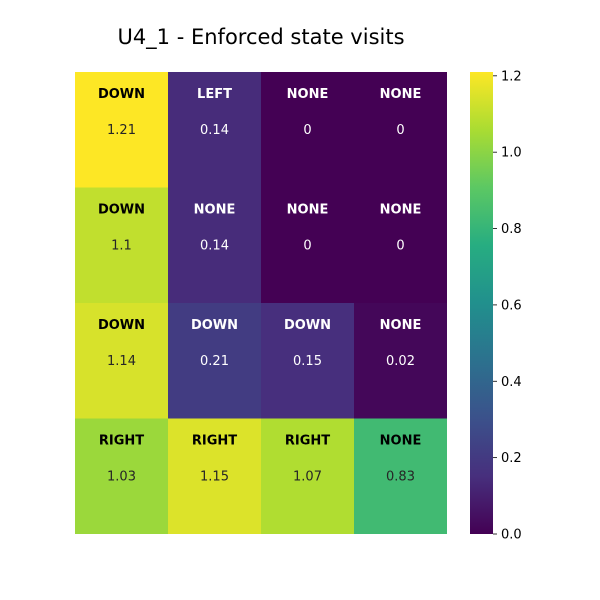  I want to click on colorbar-tick-label: 1.0, so click(511, 153).